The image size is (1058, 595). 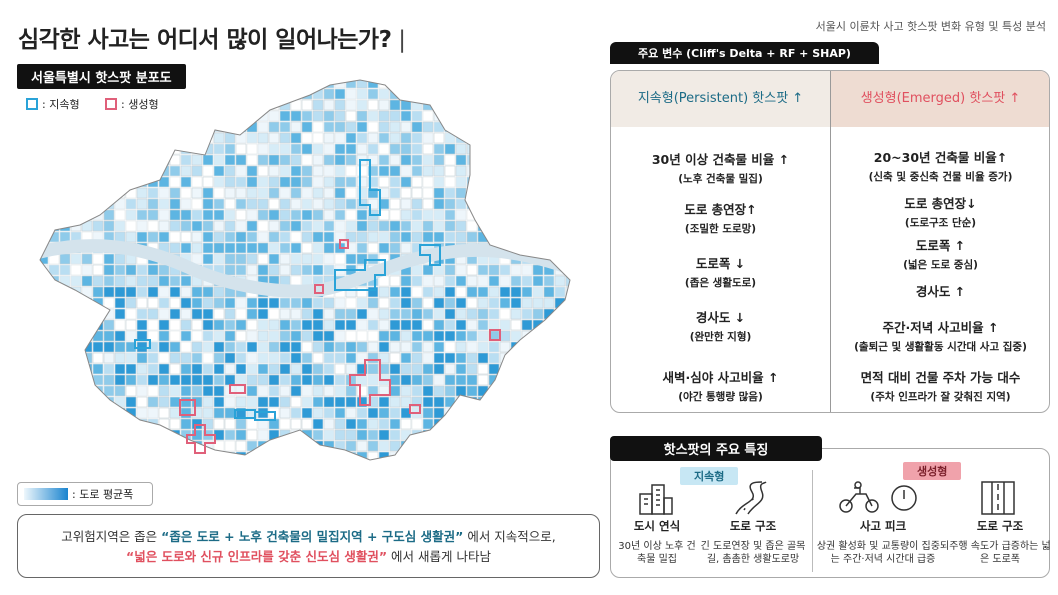 What do you see at coordinates (940, 157) in the screenshot?
I see `variable-main: 20~30년 건축물 비율↑` at bounding box center [940, 157].